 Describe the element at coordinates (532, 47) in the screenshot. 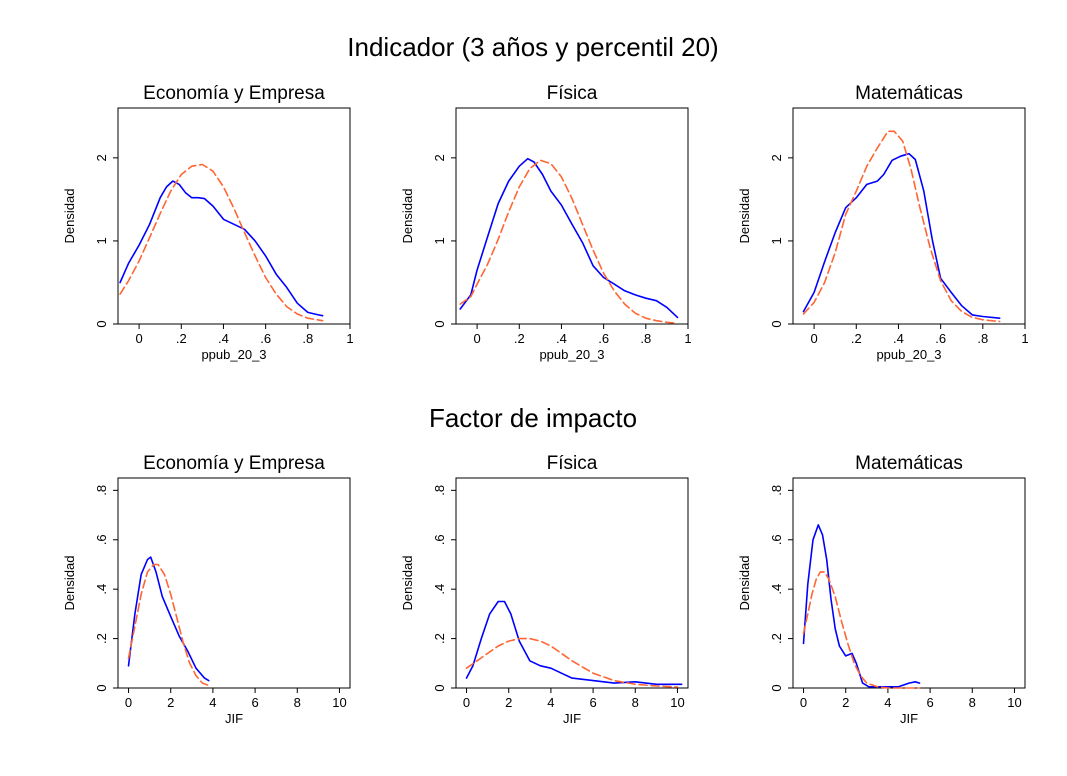

I see `top-row-title: Indicador (3 años y percentil 20)` at that location.